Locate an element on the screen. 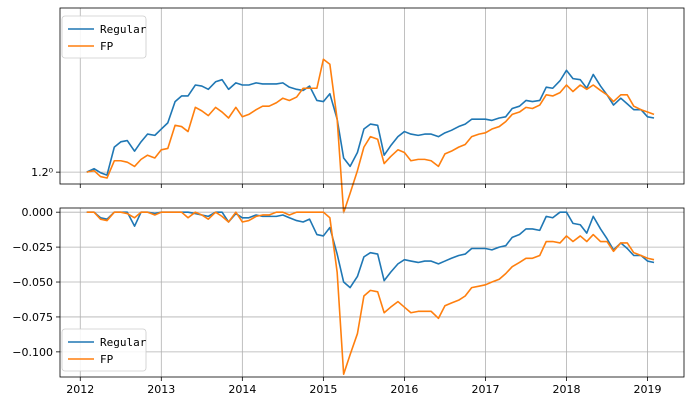 This screenshot has height=403, width=698. top-axis-ticks: 1.2⁰ is located at coordinates (339, 177).